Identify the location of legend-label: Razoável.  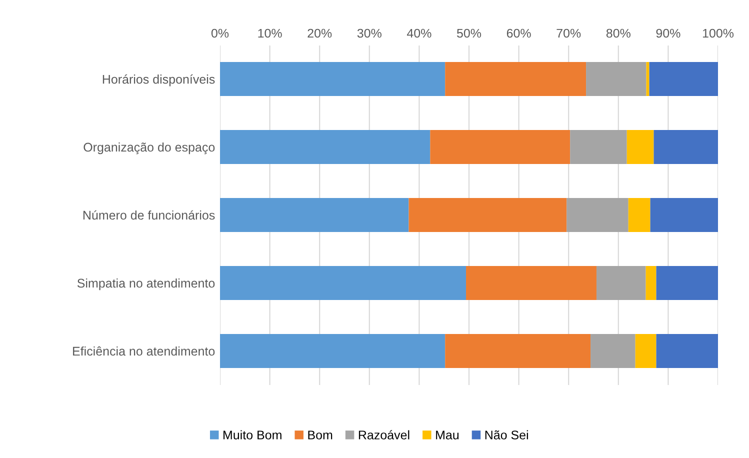
(384, 435).